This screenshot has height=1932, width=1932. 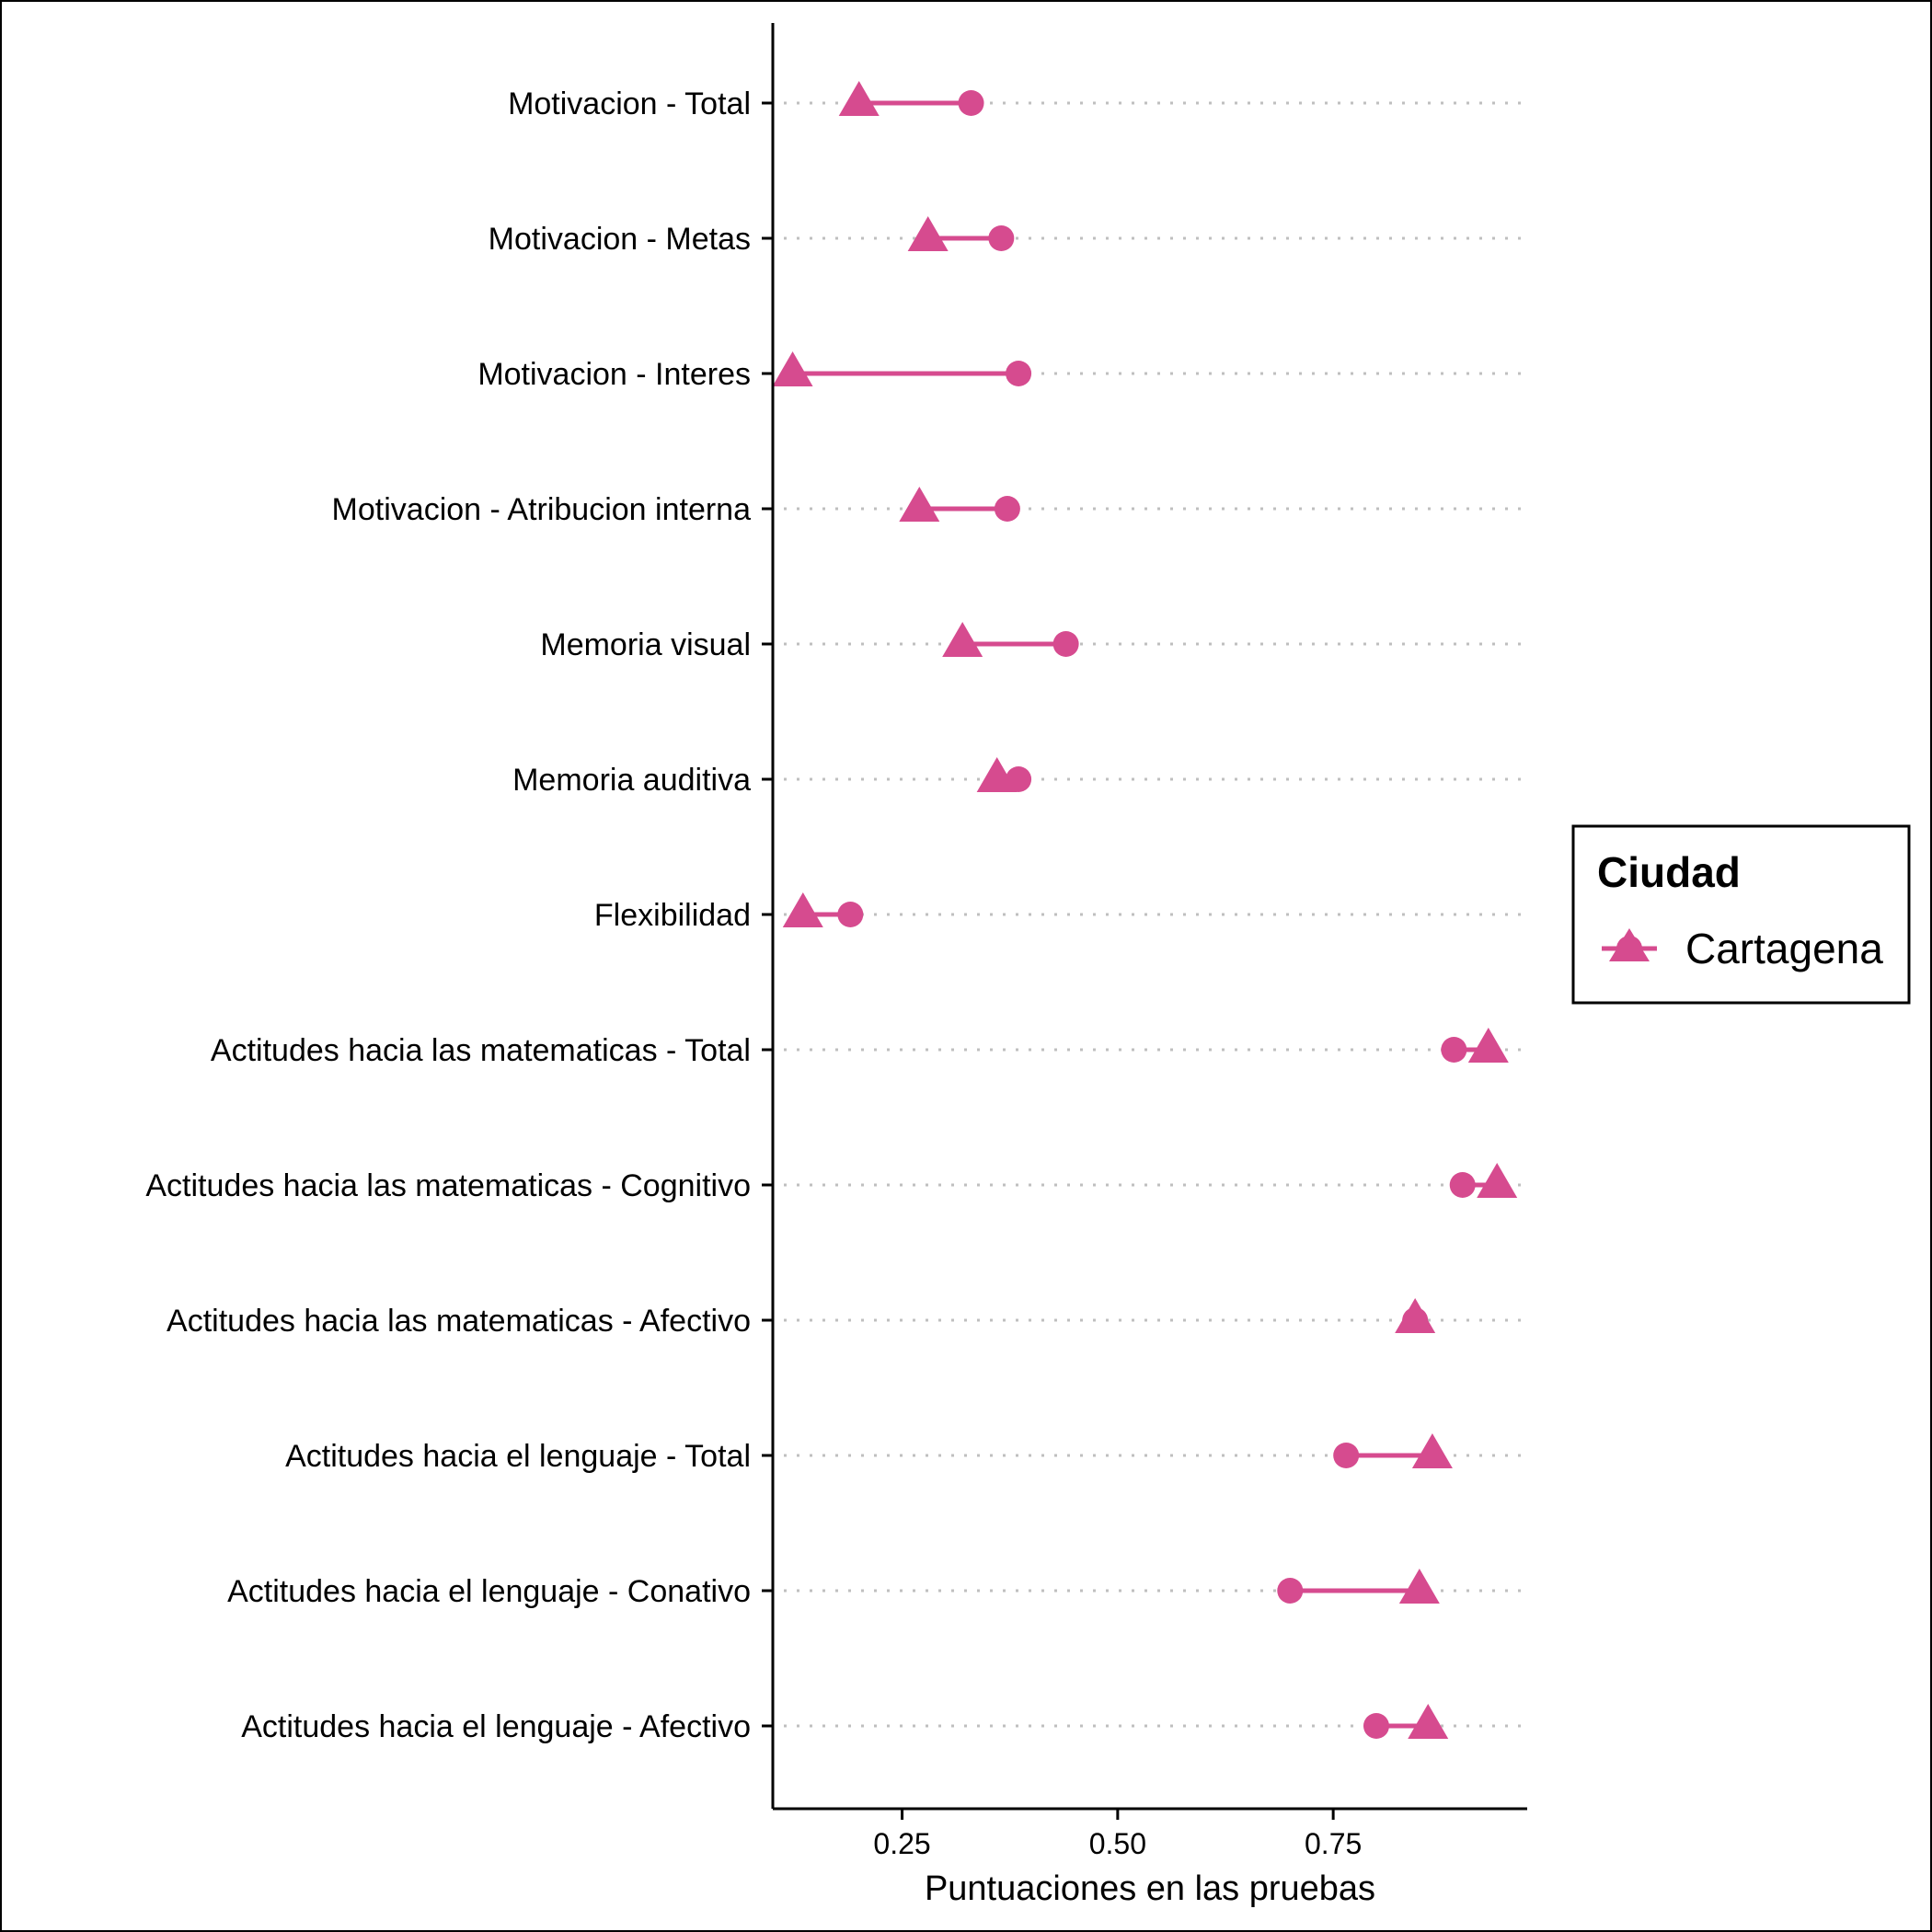 What do you see at coordinates (645, 644) in the screenshot?
I see `category-label: Memoria visual` at bounding box center [645, 644].